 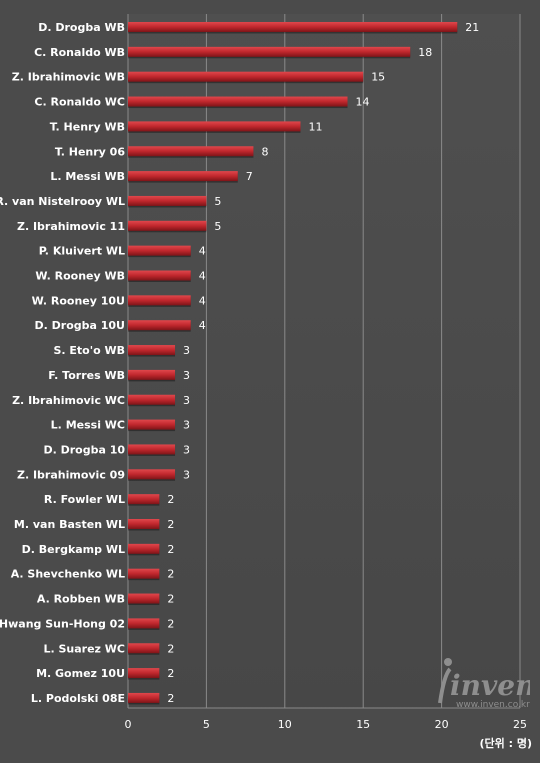 I want to click on category-label: L. Messi WC, so click(x=88, y=425).